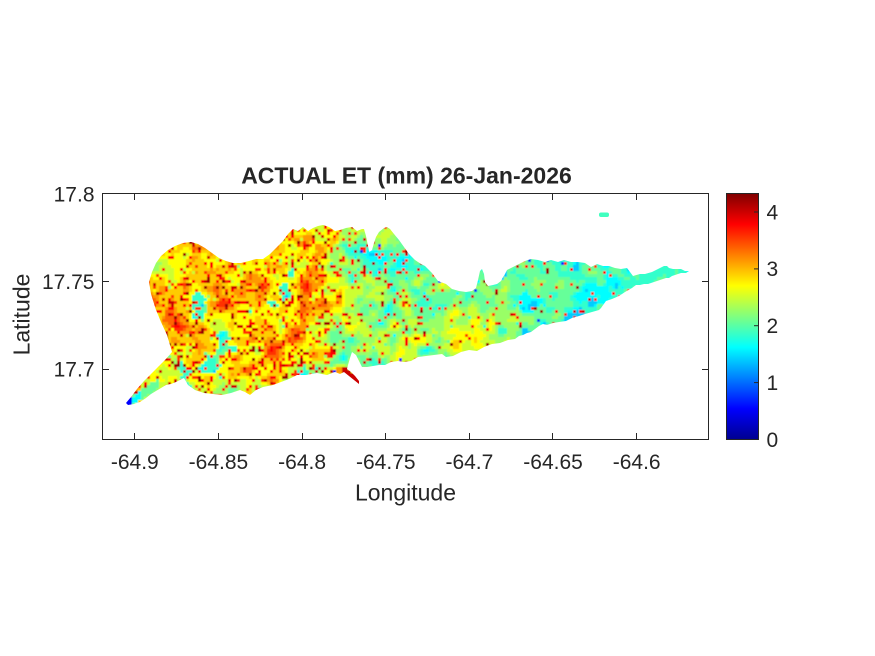  I want to click on svg-text: -64.7, so click(469, 462).